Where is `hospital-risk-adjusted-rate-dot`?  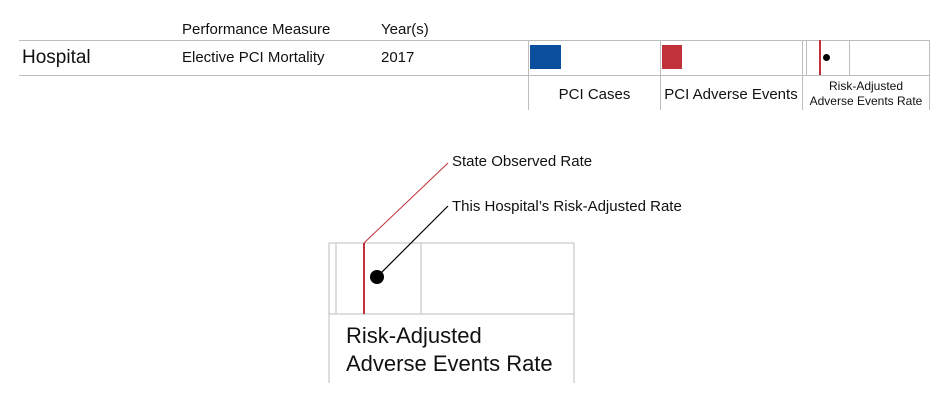 hospital-risk-adjusted-rate-dot is located at coordinates (377, 277).